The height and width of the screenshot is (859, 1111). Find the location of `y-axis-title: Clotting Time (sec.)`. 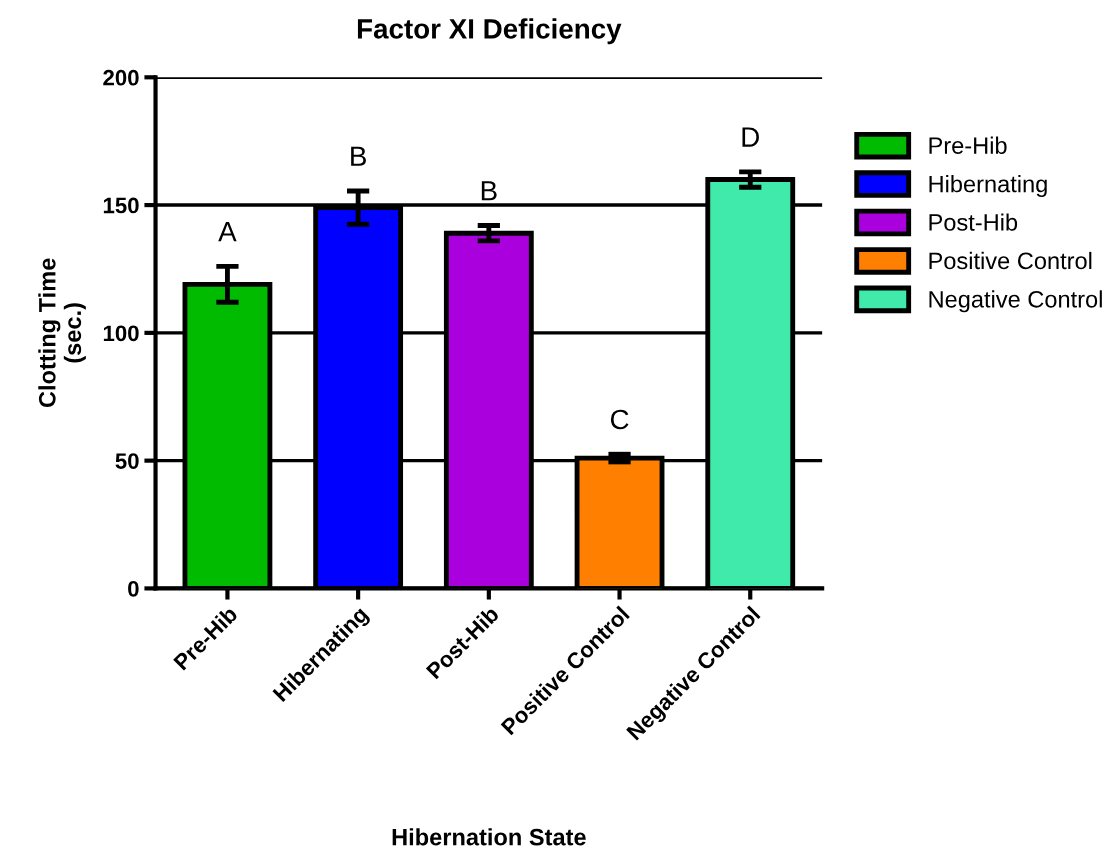

y-axis-title: Clotting Time (sec.) is located at coordinates (62, 333).